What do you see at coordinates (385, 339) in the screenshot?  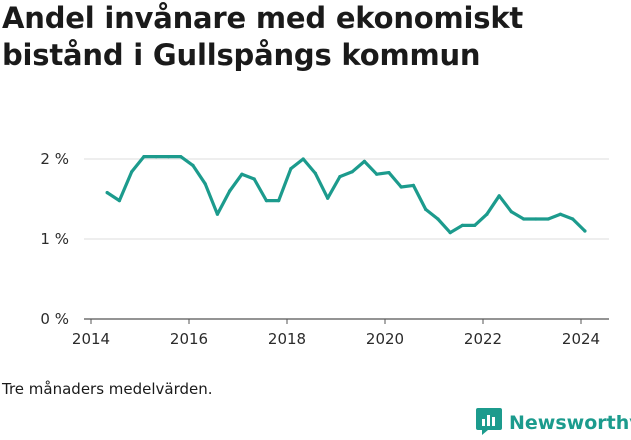 I see `x-tick-label: 2020` at bounding box center [385, 339].